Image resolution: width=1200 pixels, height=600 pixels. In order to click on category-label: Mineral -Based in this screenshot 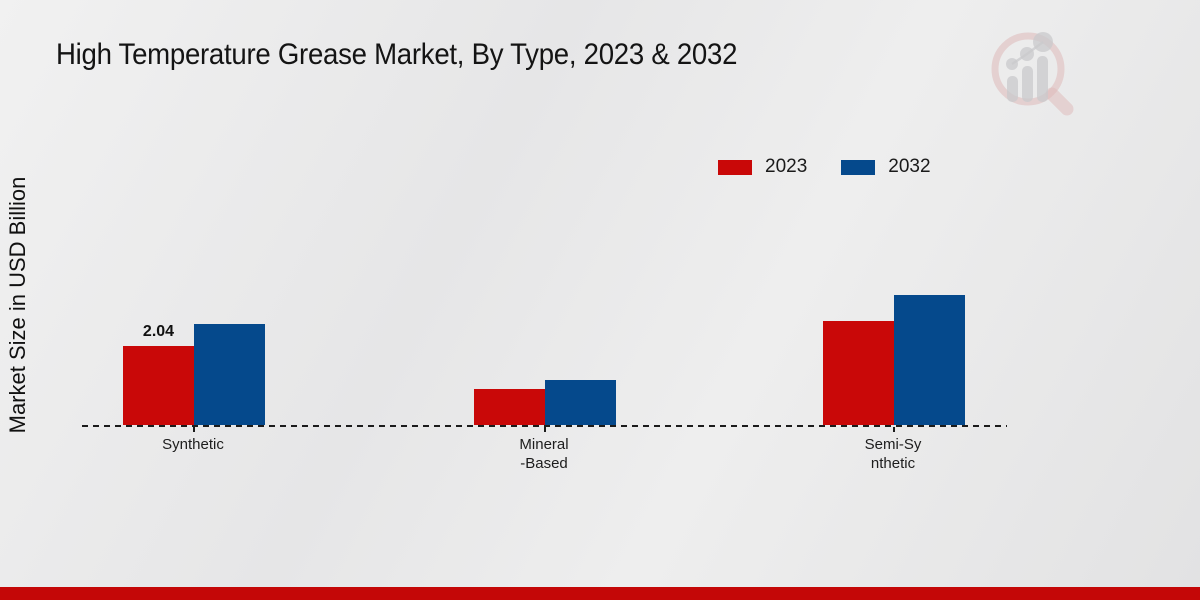, I will do `click(544, 454)`.